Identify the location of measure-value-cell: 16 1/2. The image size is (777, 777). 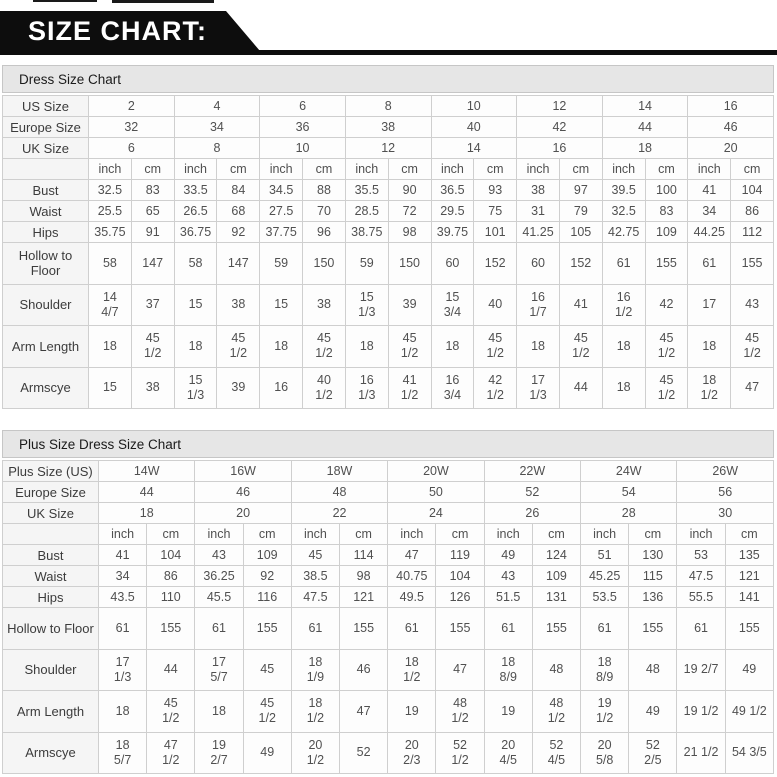
(623, 304).